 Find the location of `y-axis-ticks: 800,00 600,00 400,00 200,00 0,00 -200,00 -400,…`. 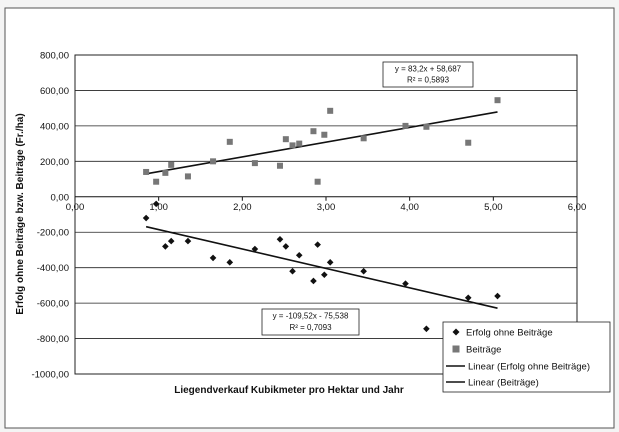

y-axis-ticks: 800,00 600,00 400,00 200,00 0,00 -200,00 -400,… is located at coordinates (50, 216).